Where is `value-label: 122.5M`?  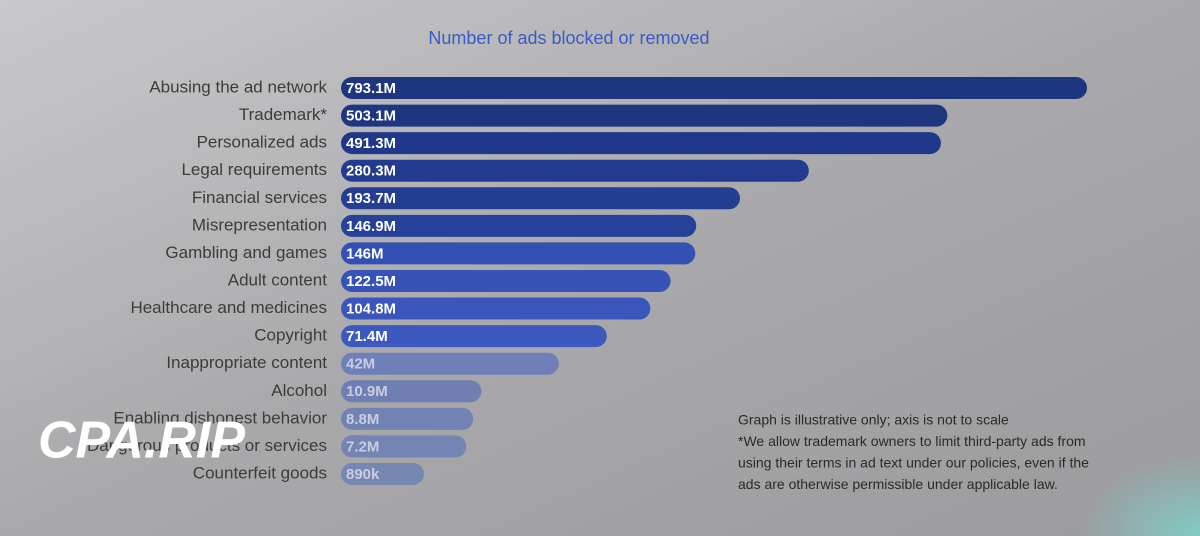
value-label: 122.5M is located at coordinates (371, 281).